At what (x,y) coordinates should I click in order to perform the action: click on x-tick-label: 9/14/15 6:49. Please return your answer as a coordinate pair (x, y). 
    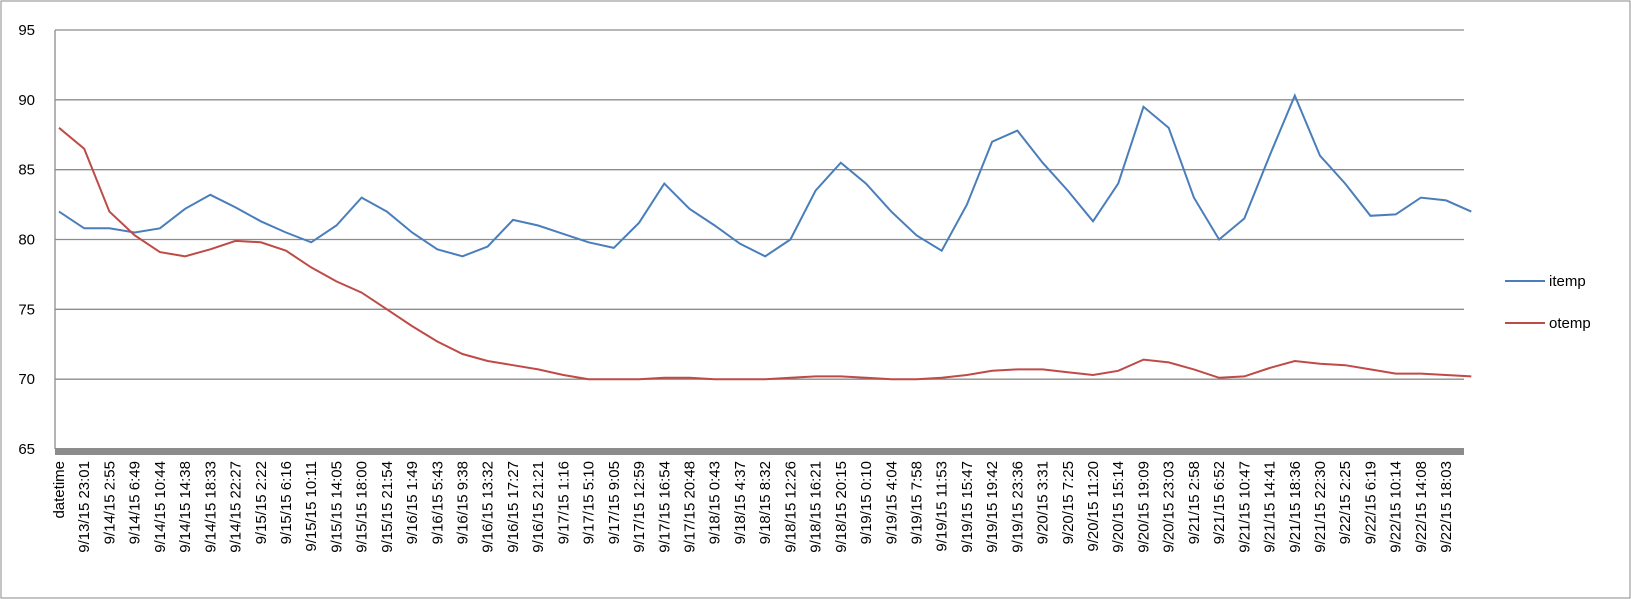
    Looking at the image, I should click on (135, 502).